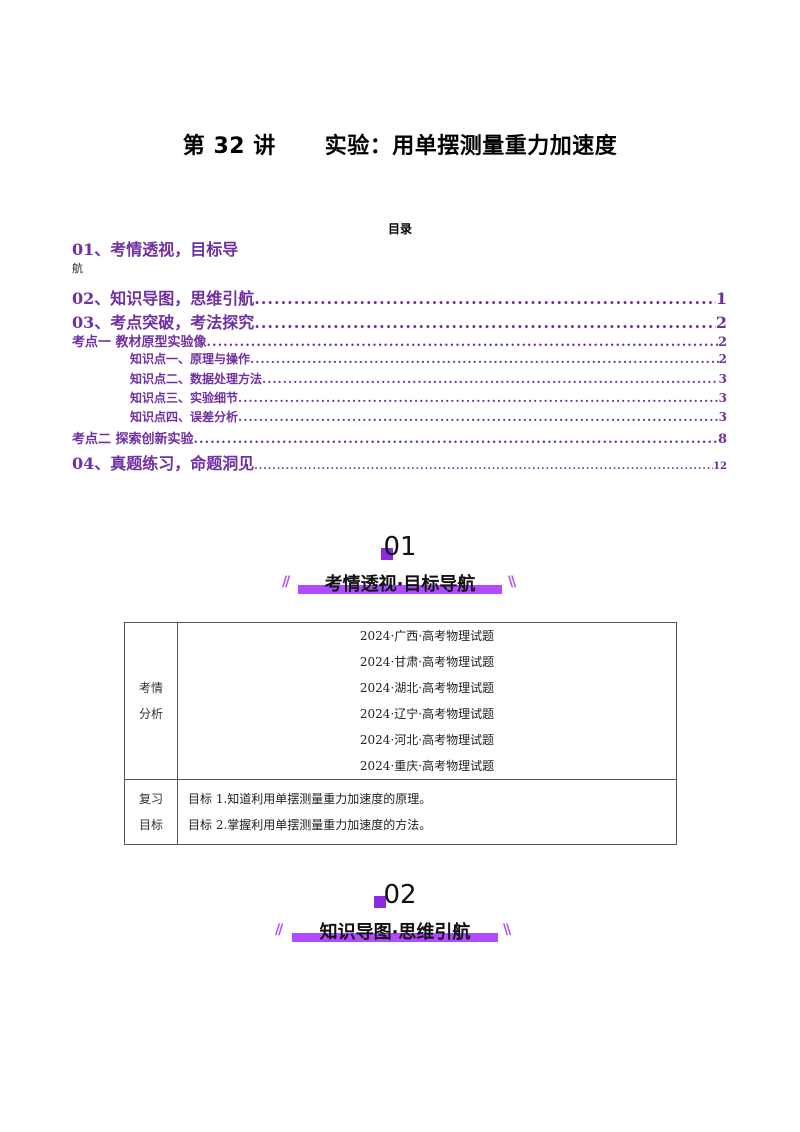 The width and height of the screenshot is (800, 1132). Describe the element at coordinates (150, 714) in the screenshot. I see `analysis-label-line-2: 分析` at that location.